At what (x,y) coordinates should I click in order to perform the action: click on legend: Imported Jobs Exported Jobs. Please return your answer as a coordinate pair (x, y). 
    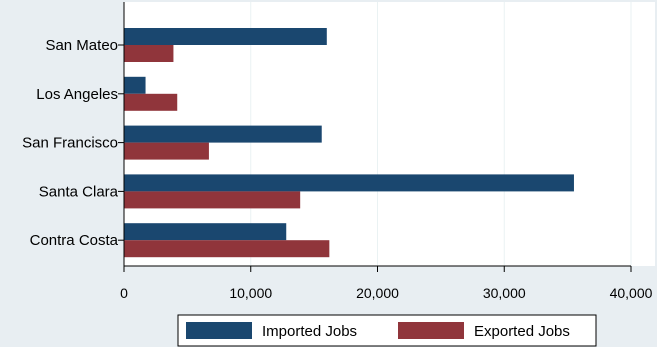
    Looking at the image, I should click on (387, 330).